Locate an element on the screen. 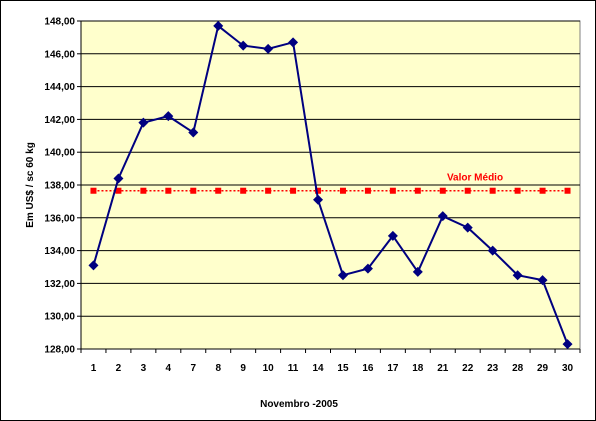 This screenshot has width=596, height=421. y-tick-label: 134,00 is located at coordinates (59, 251).